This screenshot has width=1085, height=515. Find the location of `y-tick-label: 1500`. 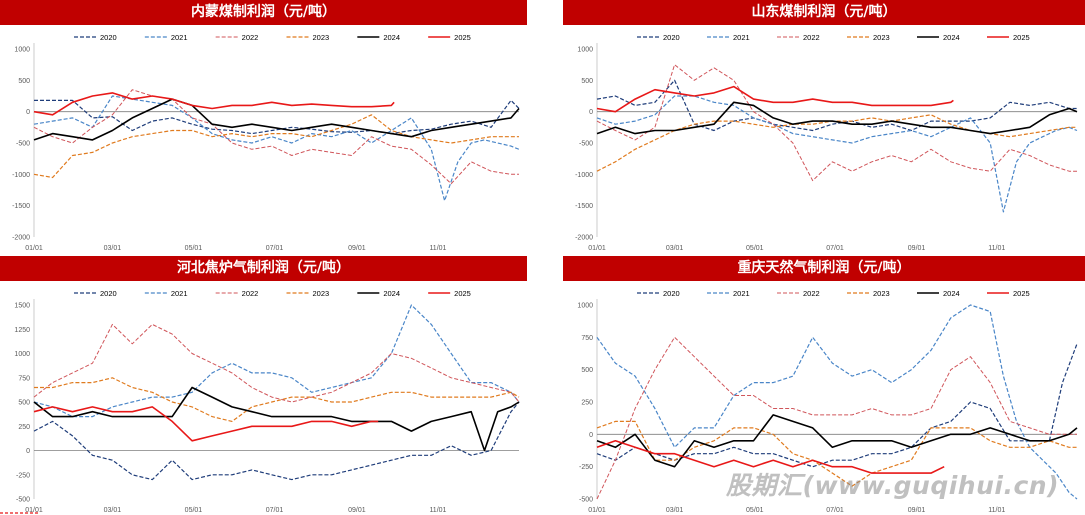

y-tick-label: 1500 is located at coordinates (22, 306).